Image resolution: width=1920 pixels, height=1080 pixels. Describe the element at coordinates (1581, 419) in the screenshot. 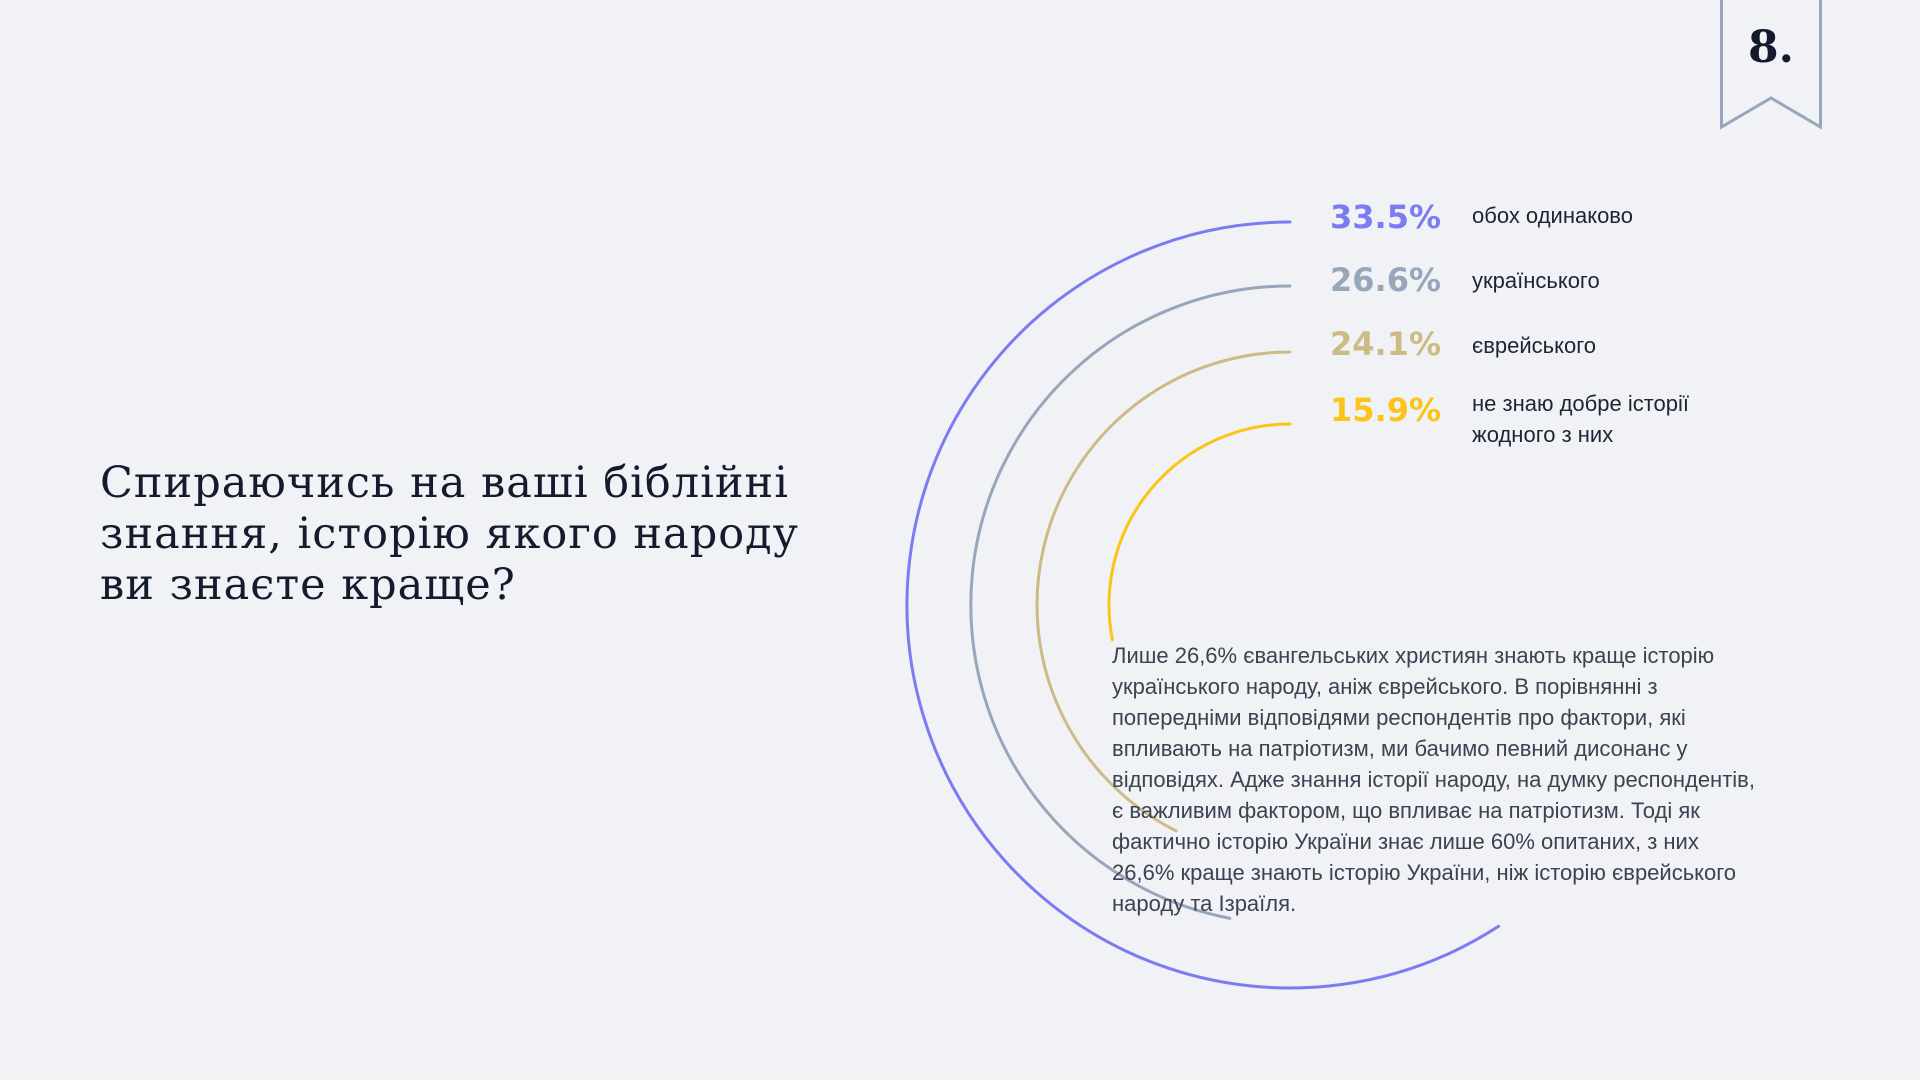

I see `series-label-4: не знаю добре історії жодного з них` at that location.